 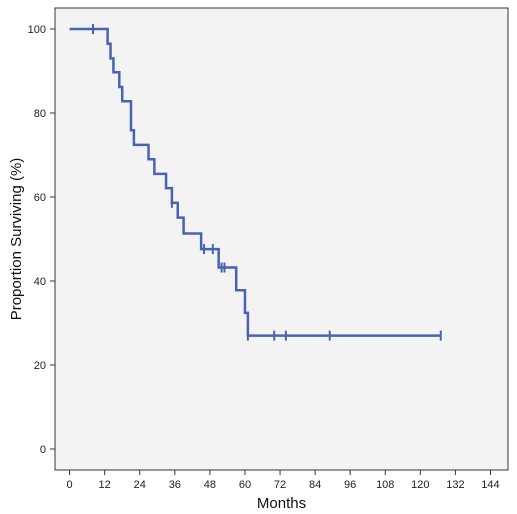 I want to click on x-axis-title: Months, so click(x=281, y=503).